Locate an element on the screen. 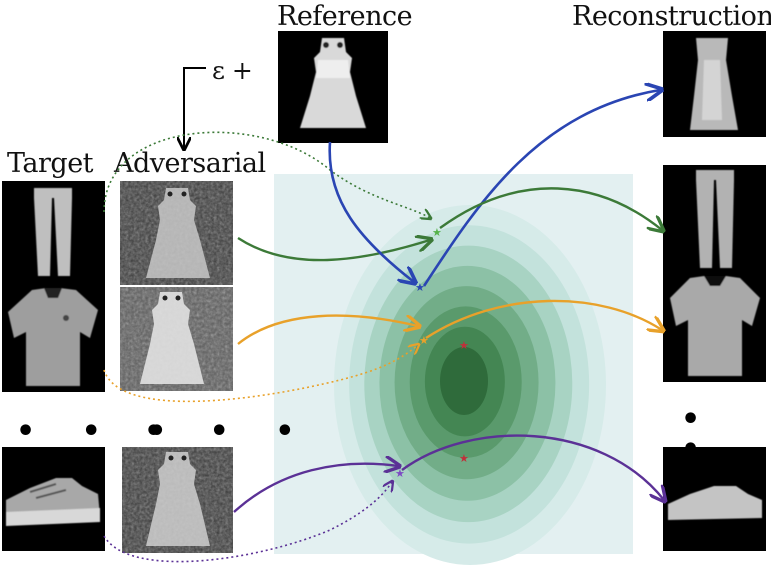  adversarial-3-arrow is located at coordinates (315, 488).